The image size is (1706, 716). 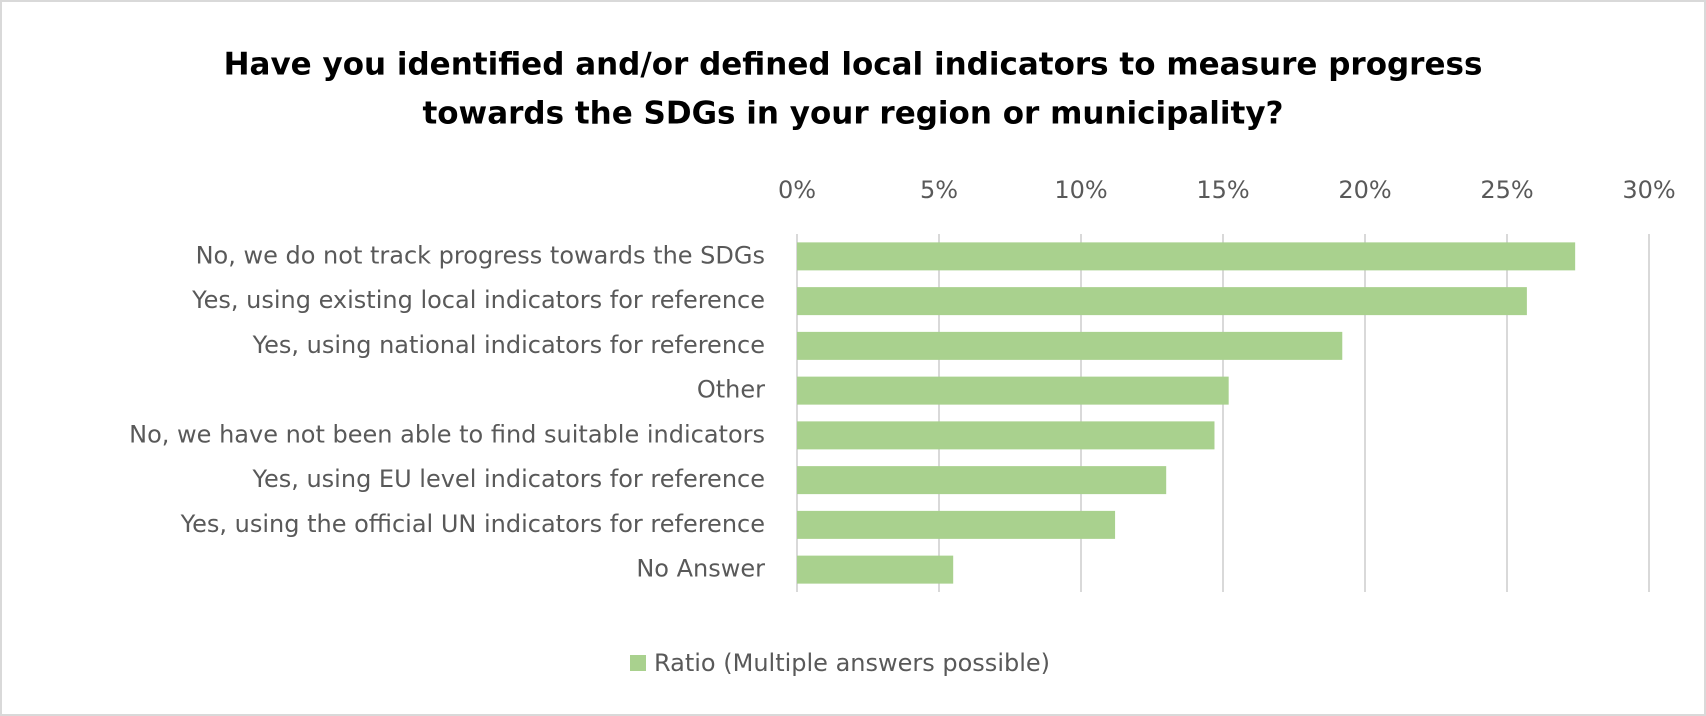 What do you see at coordinates (1364, 190) in the screenshot?
I see `x-tick-label: 20%` at bounding box center [1364, 190].